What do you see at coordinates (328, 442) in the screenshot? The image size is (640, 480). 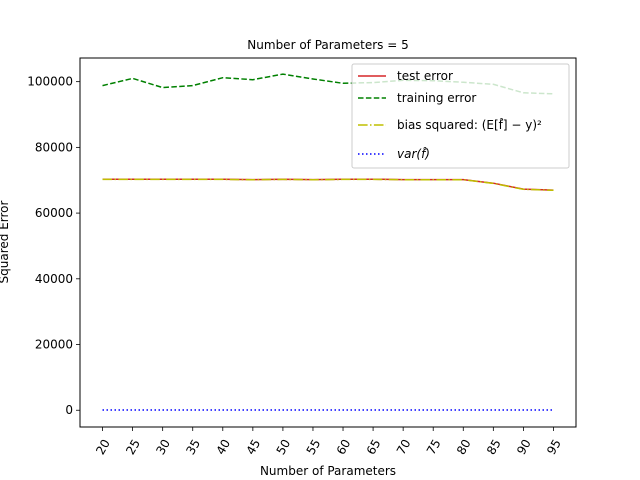 I see `x-axis: 20 25 30 35 40 45 50 55 60 65 70 75 80 85 90 95` at bounding box center [328, 442].